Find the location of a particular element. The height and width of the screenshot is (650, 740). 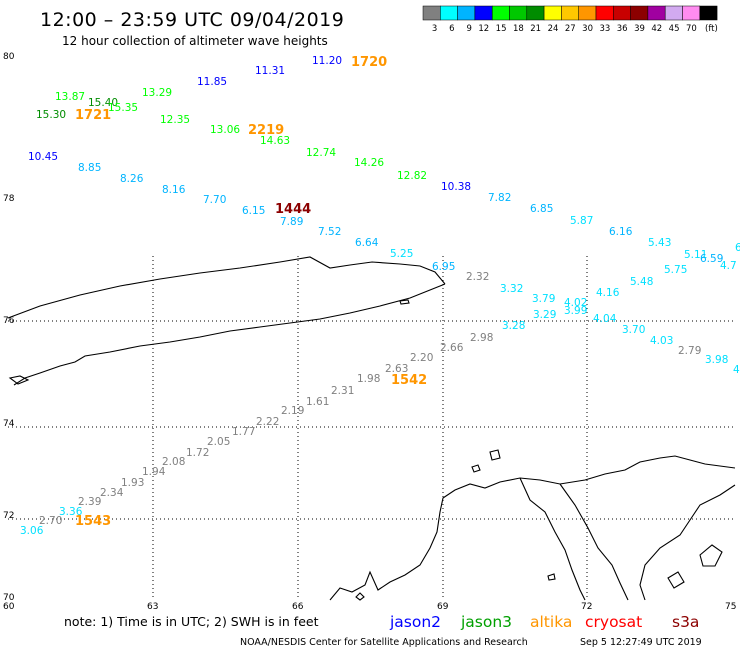

swh-observation: 2.98 is located at coordinates (481, 338).